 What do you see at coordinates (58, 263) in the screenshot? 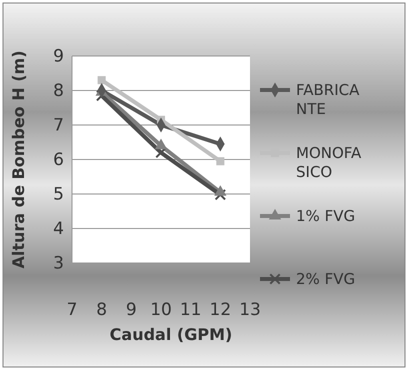
I see `y-tick-label: 3` at bounding box center [58, 263].